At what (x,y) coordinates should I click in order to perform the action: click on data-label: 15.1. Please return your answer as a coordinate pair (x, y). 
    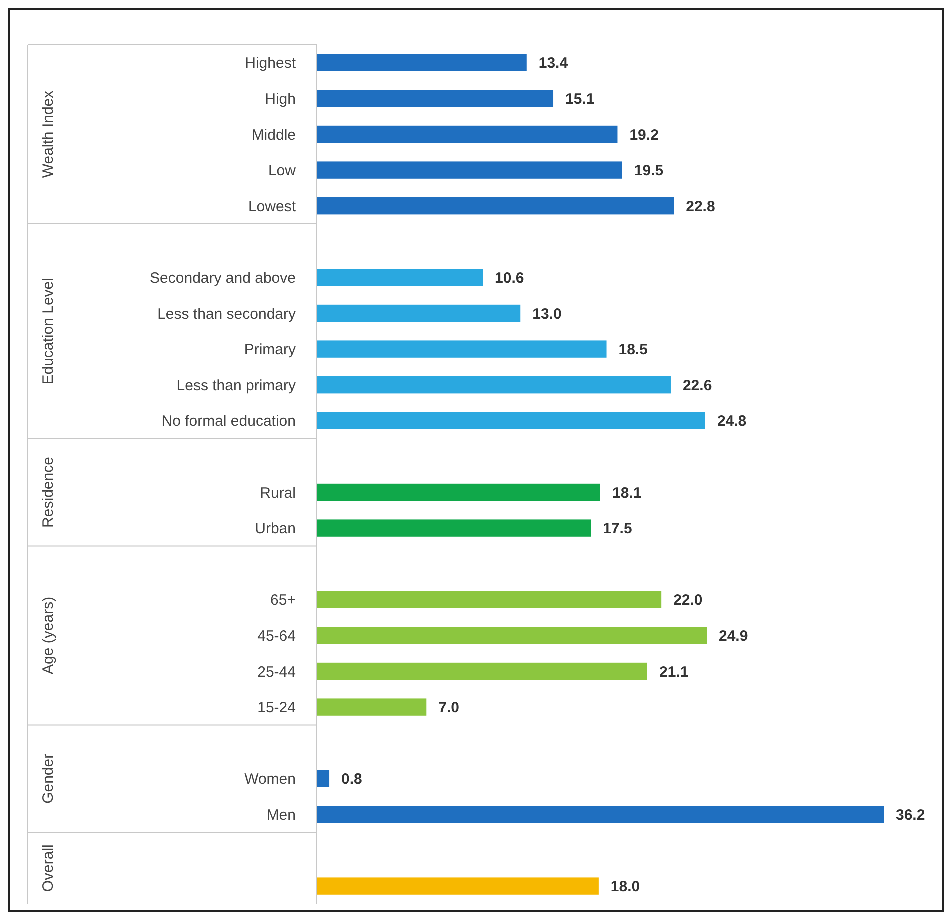
    Looking at the image, I should click on (580, 99).